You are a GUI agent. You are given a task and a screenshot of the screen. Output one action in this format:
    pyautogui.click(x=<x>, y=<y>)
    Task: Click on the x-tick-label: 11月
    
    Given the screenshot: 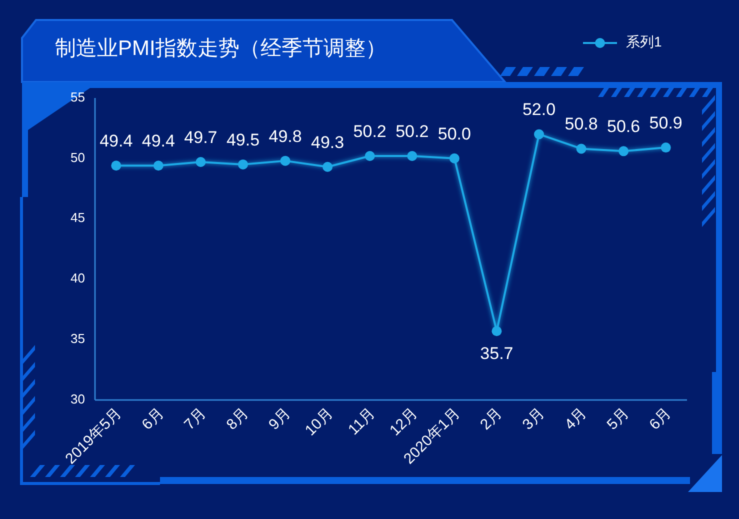 What is the action you would take?
    pyautogui.click(x=362, y=421)
    